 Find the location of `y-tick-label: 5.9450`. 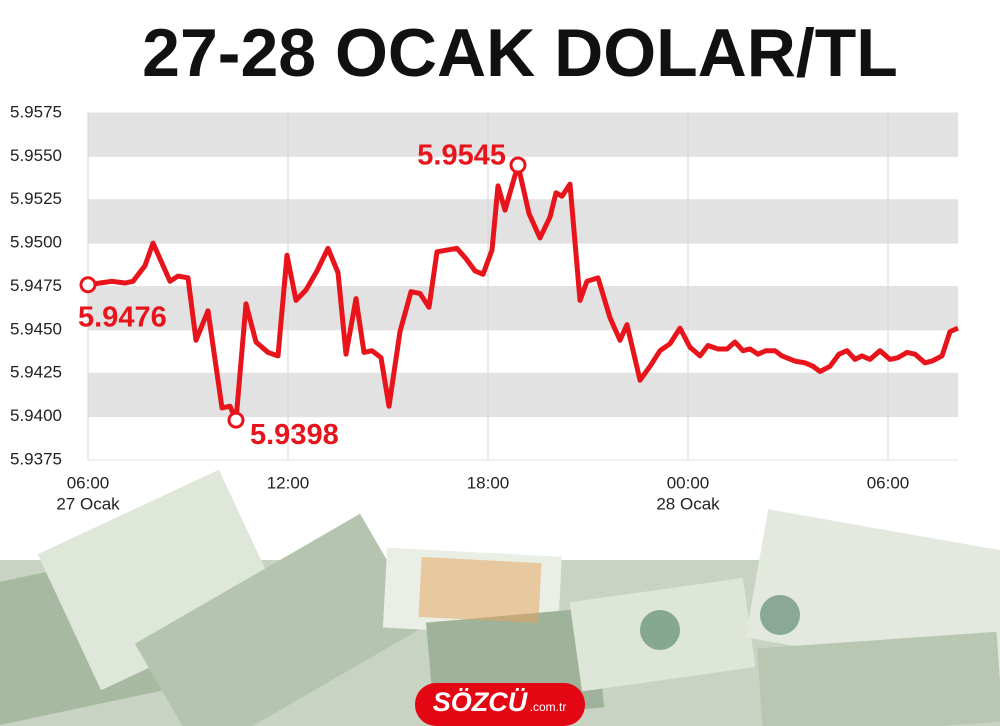

y-tick-label: 5.9450 is located at coordinates (36, 328).